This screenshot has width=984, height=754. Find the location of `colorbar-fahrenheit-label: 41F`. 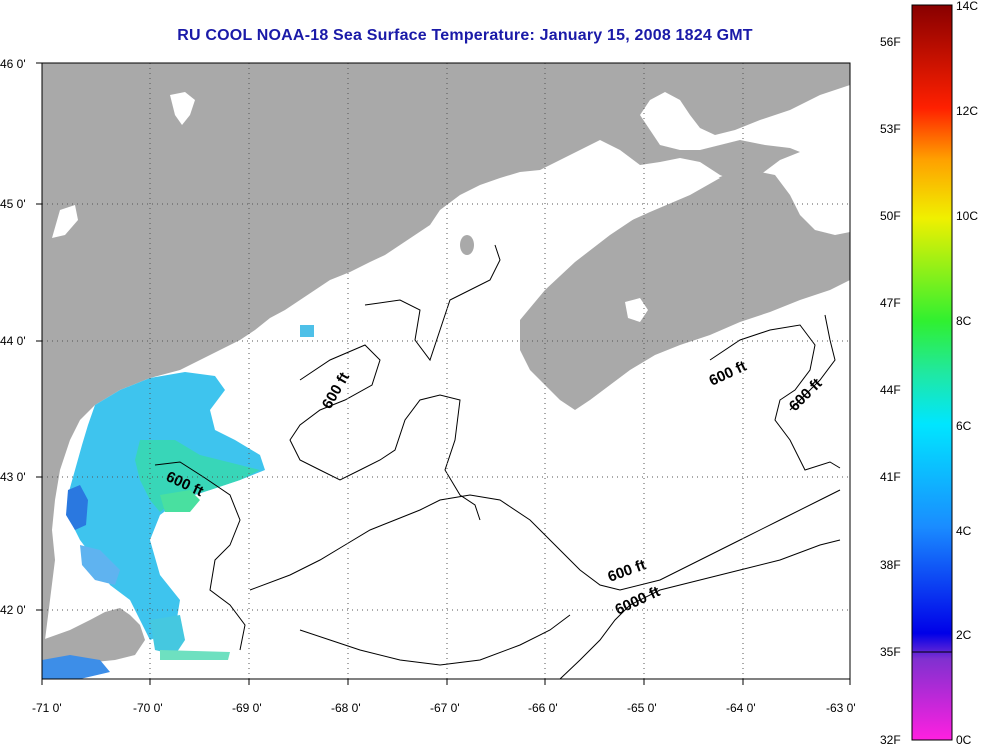

colorbar-fahrenheit-label: 41F is located at coordinates (890, 477).